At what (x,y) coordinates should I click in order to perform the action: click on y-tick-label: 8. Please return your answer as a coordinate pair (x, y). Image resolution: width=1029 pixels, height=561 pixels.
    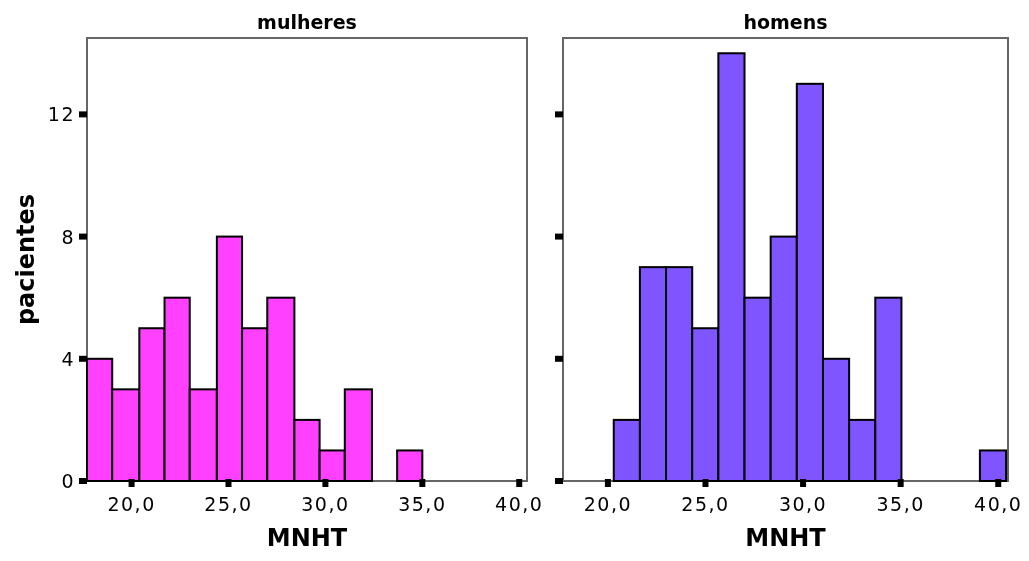
    Looking at the image, I should click on (68, 236).